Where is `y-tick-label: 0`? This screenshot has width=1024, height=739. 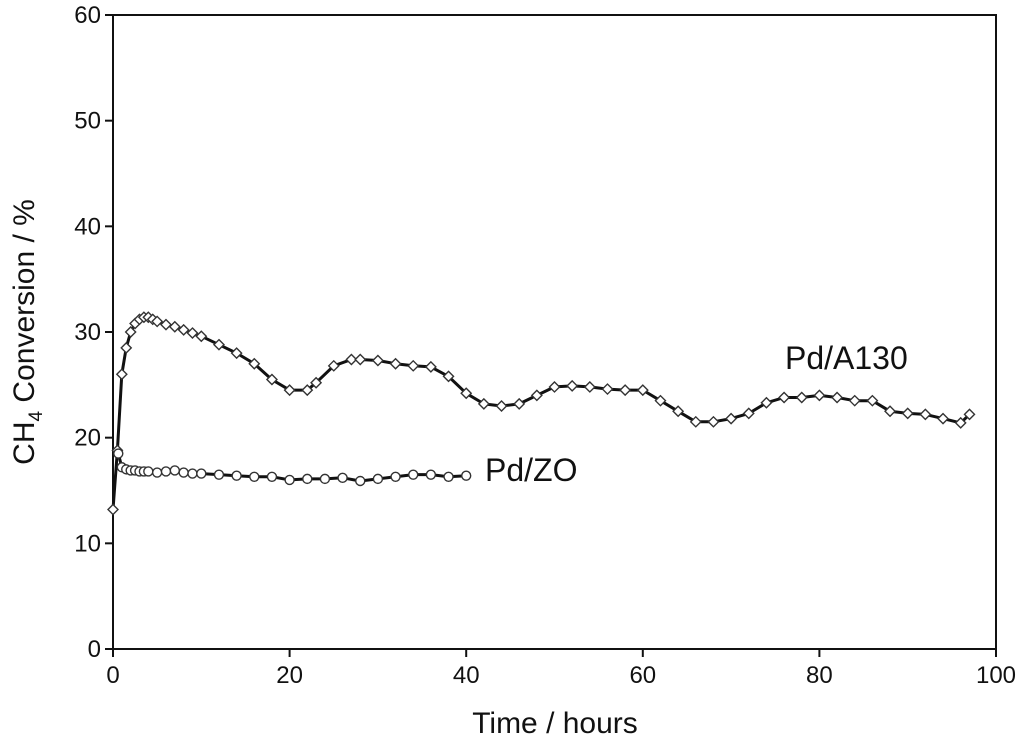
y-tick-label: 0 is located at coordinates (94, 649).